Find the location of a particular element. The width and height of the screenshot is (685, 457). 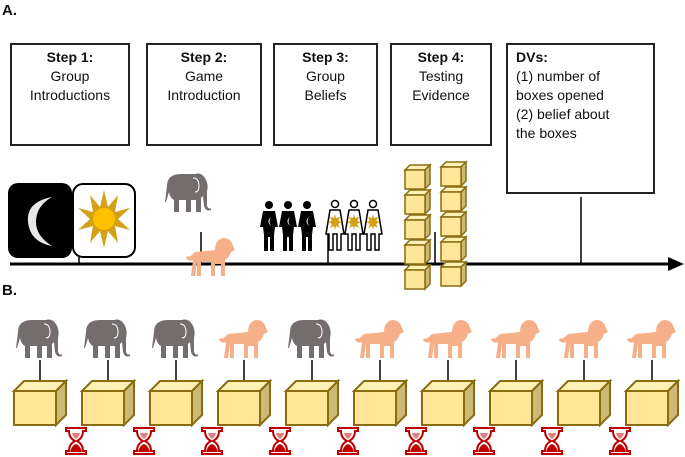

step-3-box: Step 3: Group Beliefs is located at coordinates (325, 94).